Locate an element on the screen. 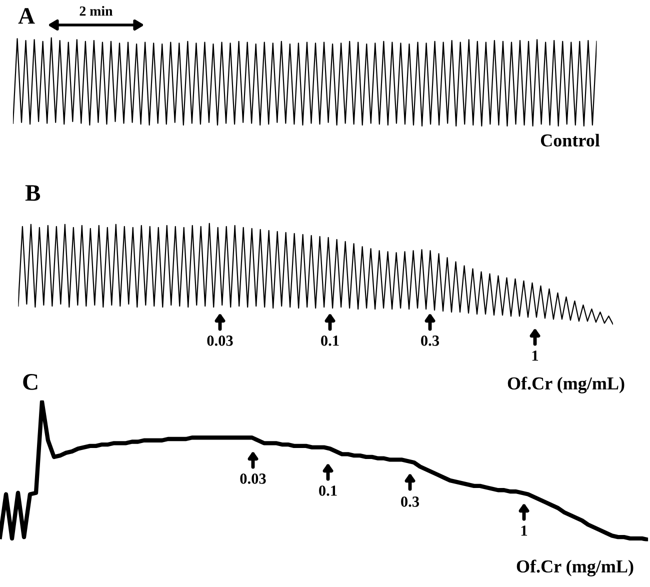 This screenshot has height=587, width=650. annotation: 0.3 is located at coordinates (410, 501).